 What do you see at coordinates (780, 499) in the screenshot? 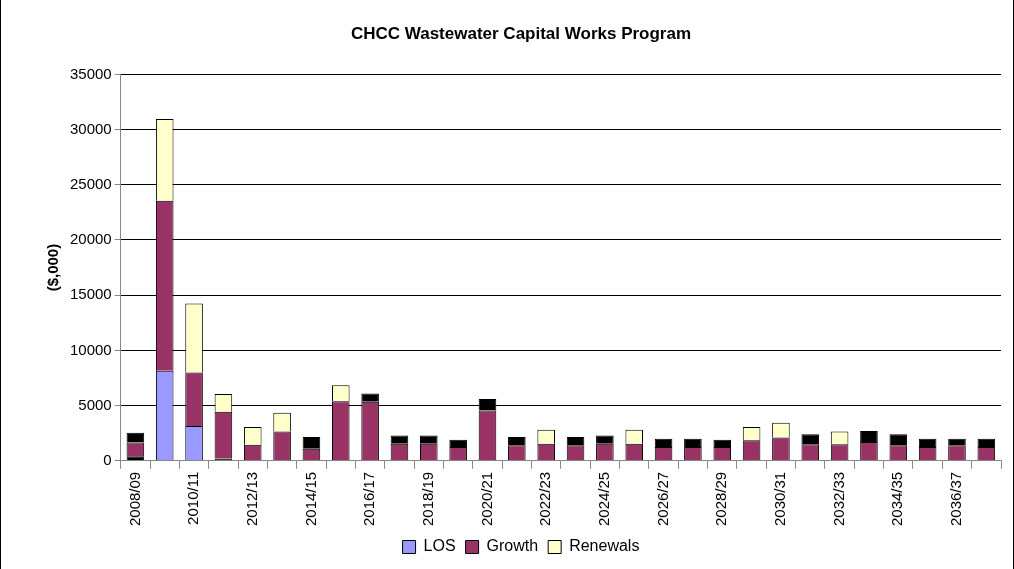
I see `x-tick-label: 2030/31` at bounding box center [780, 499].